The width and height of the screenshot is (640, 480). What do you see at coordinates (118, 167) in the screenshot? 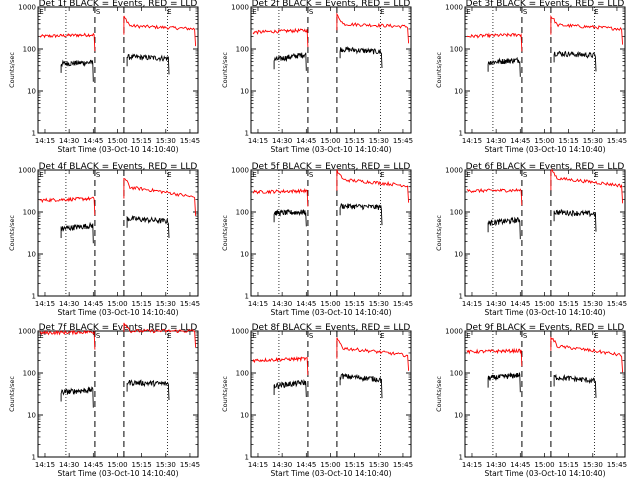
I see `panel-title: Det 4f BLACK = Events, RED = LLD` at bounding box center [118, 167].